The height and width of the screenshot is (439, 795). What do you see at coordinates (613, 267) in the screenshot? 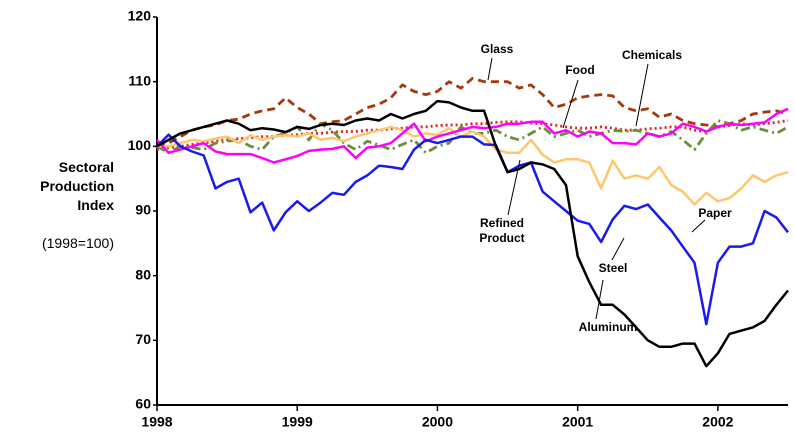
I see `series-label: Steel` at bounding box center [613, 267].